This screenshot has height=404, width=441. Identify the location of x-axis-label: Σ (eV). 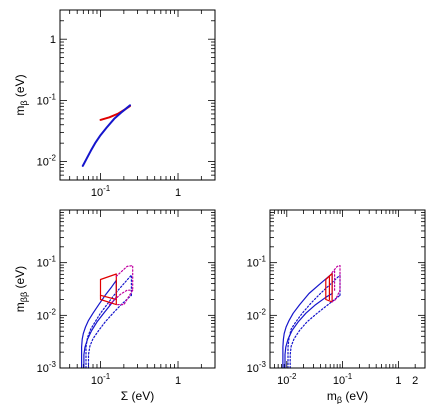
(137, 396).